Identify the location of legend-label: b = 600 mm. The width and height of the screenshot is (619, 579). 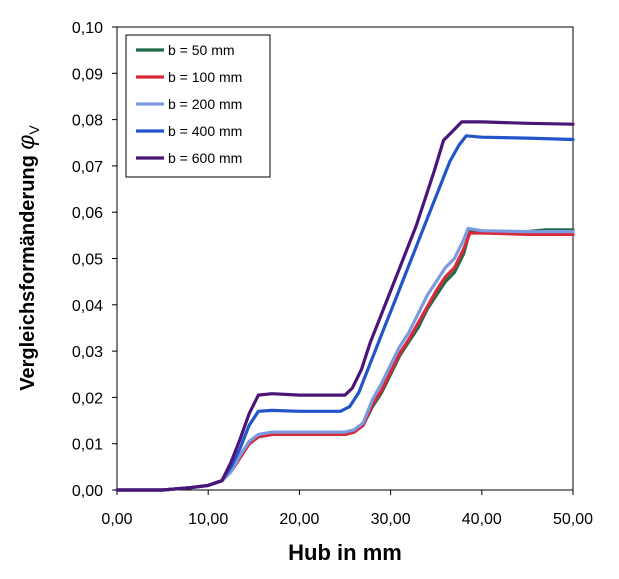
(205, 158).